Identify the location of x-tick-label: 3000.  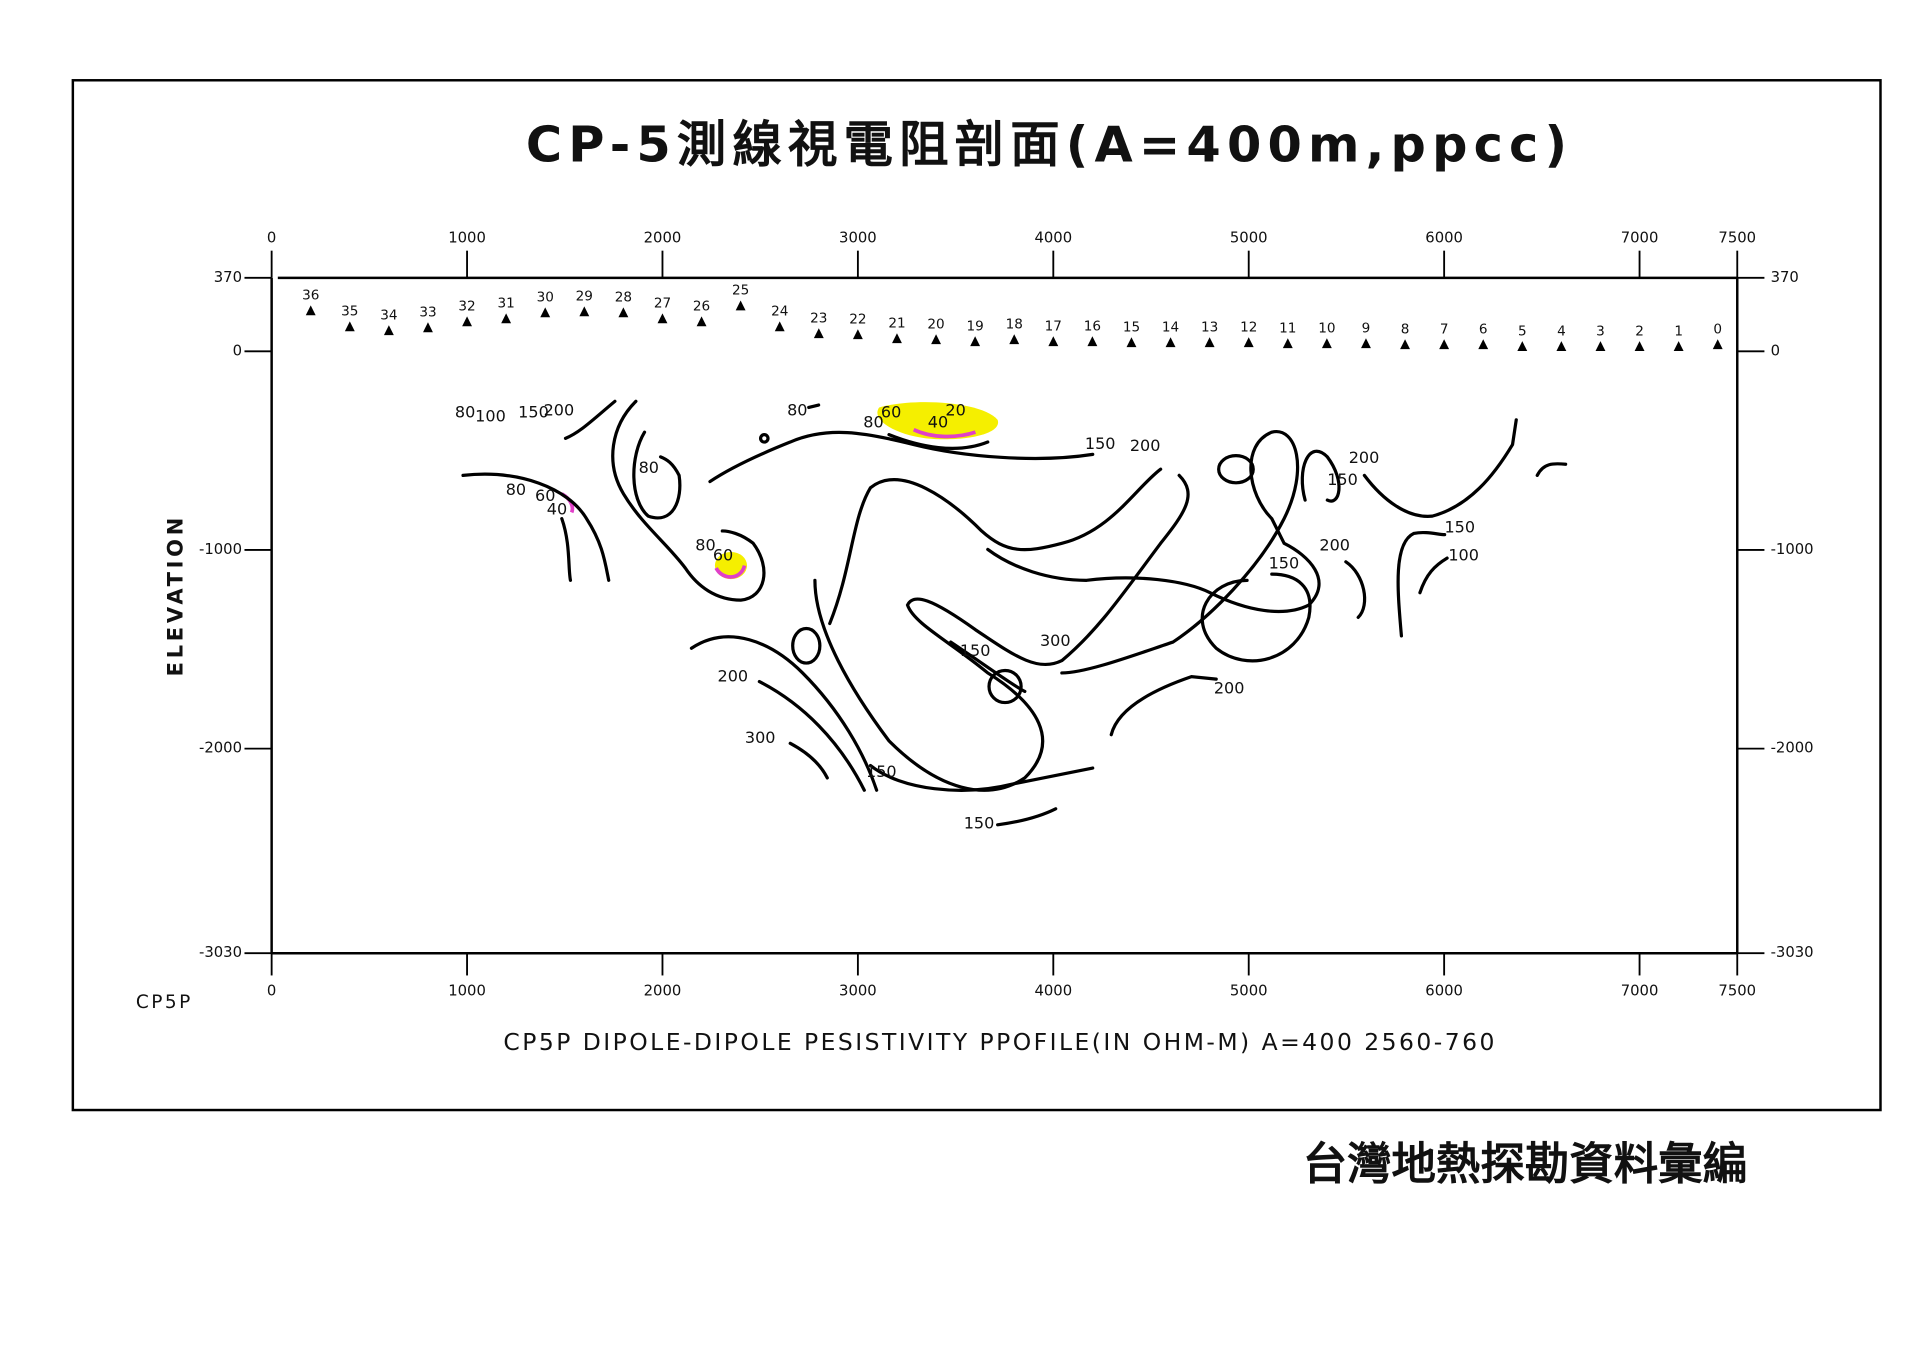
(858, 991).